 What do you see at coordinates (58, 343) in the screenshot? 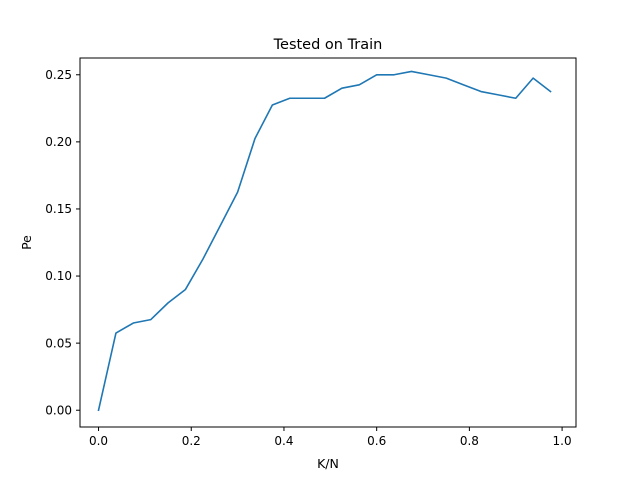
I see `y-tick-label: 0.05` at bounding box center [58, 343].